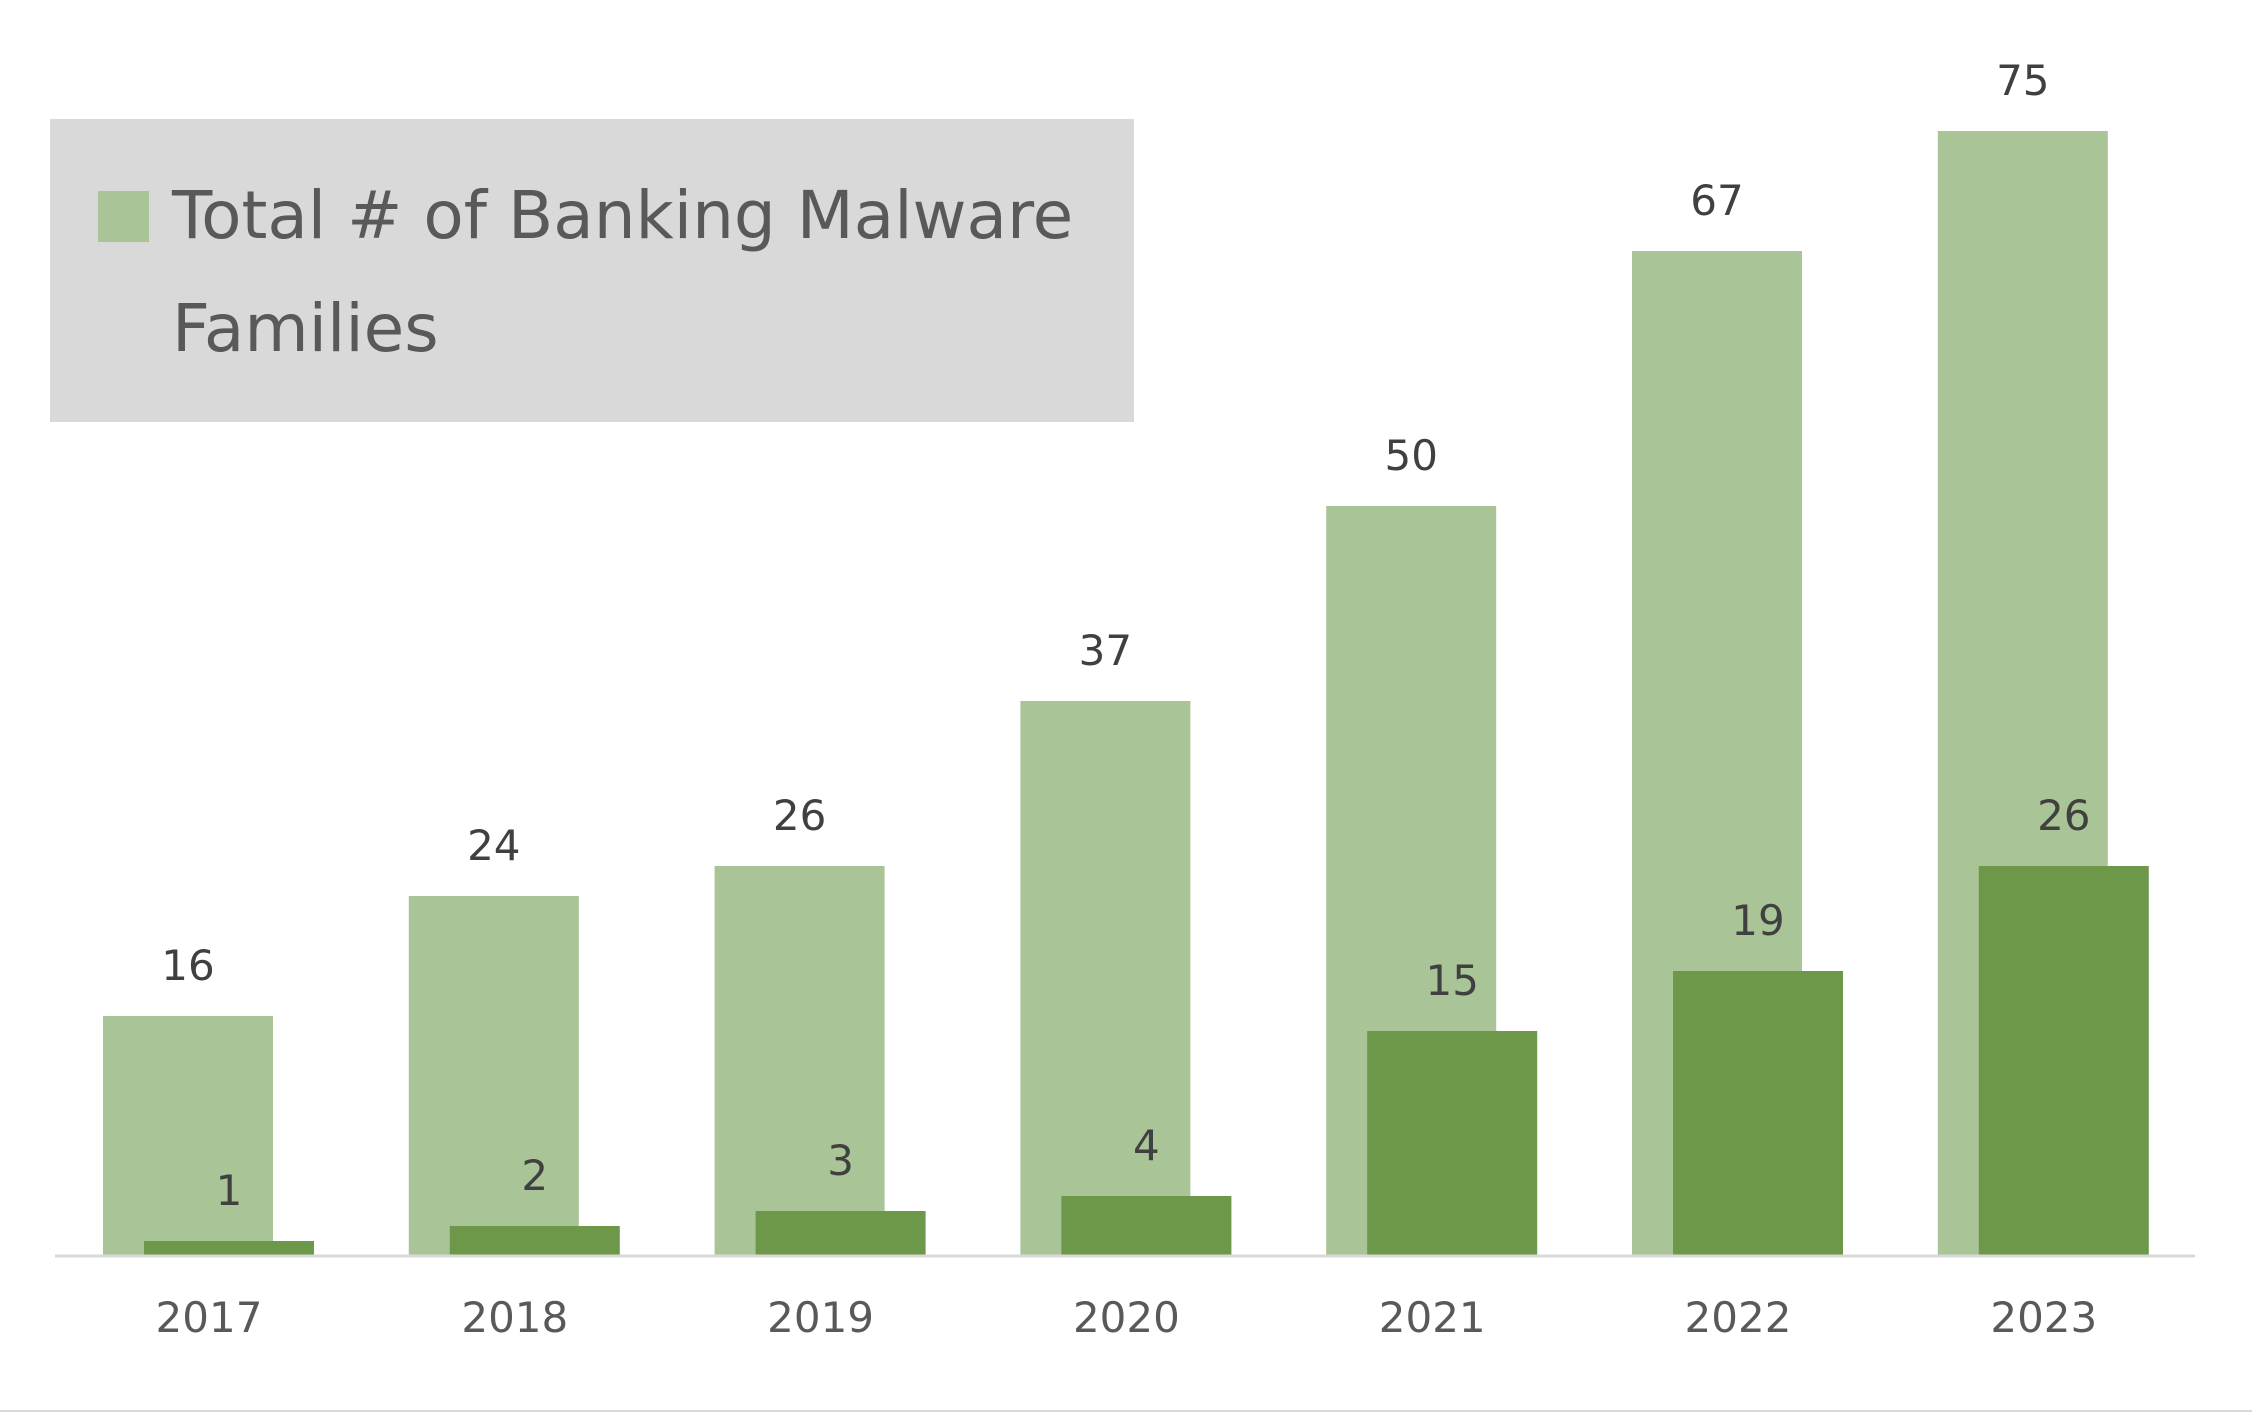  Describe the element at coordinates (2063, 1061) in the screenshot. I see `bar-series2-2023` at that location.